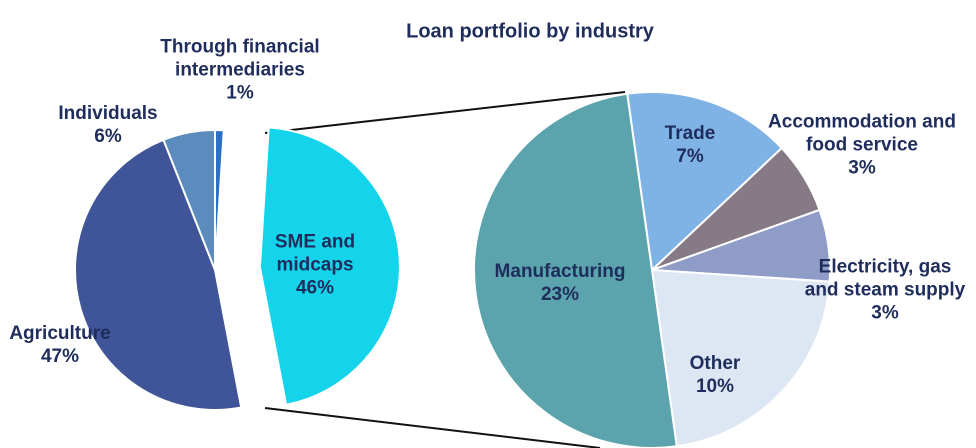  What do you see at coordinates (560, 294) in the screenshot?
I see `value-label: 23%` at bounding box center [560, 294].